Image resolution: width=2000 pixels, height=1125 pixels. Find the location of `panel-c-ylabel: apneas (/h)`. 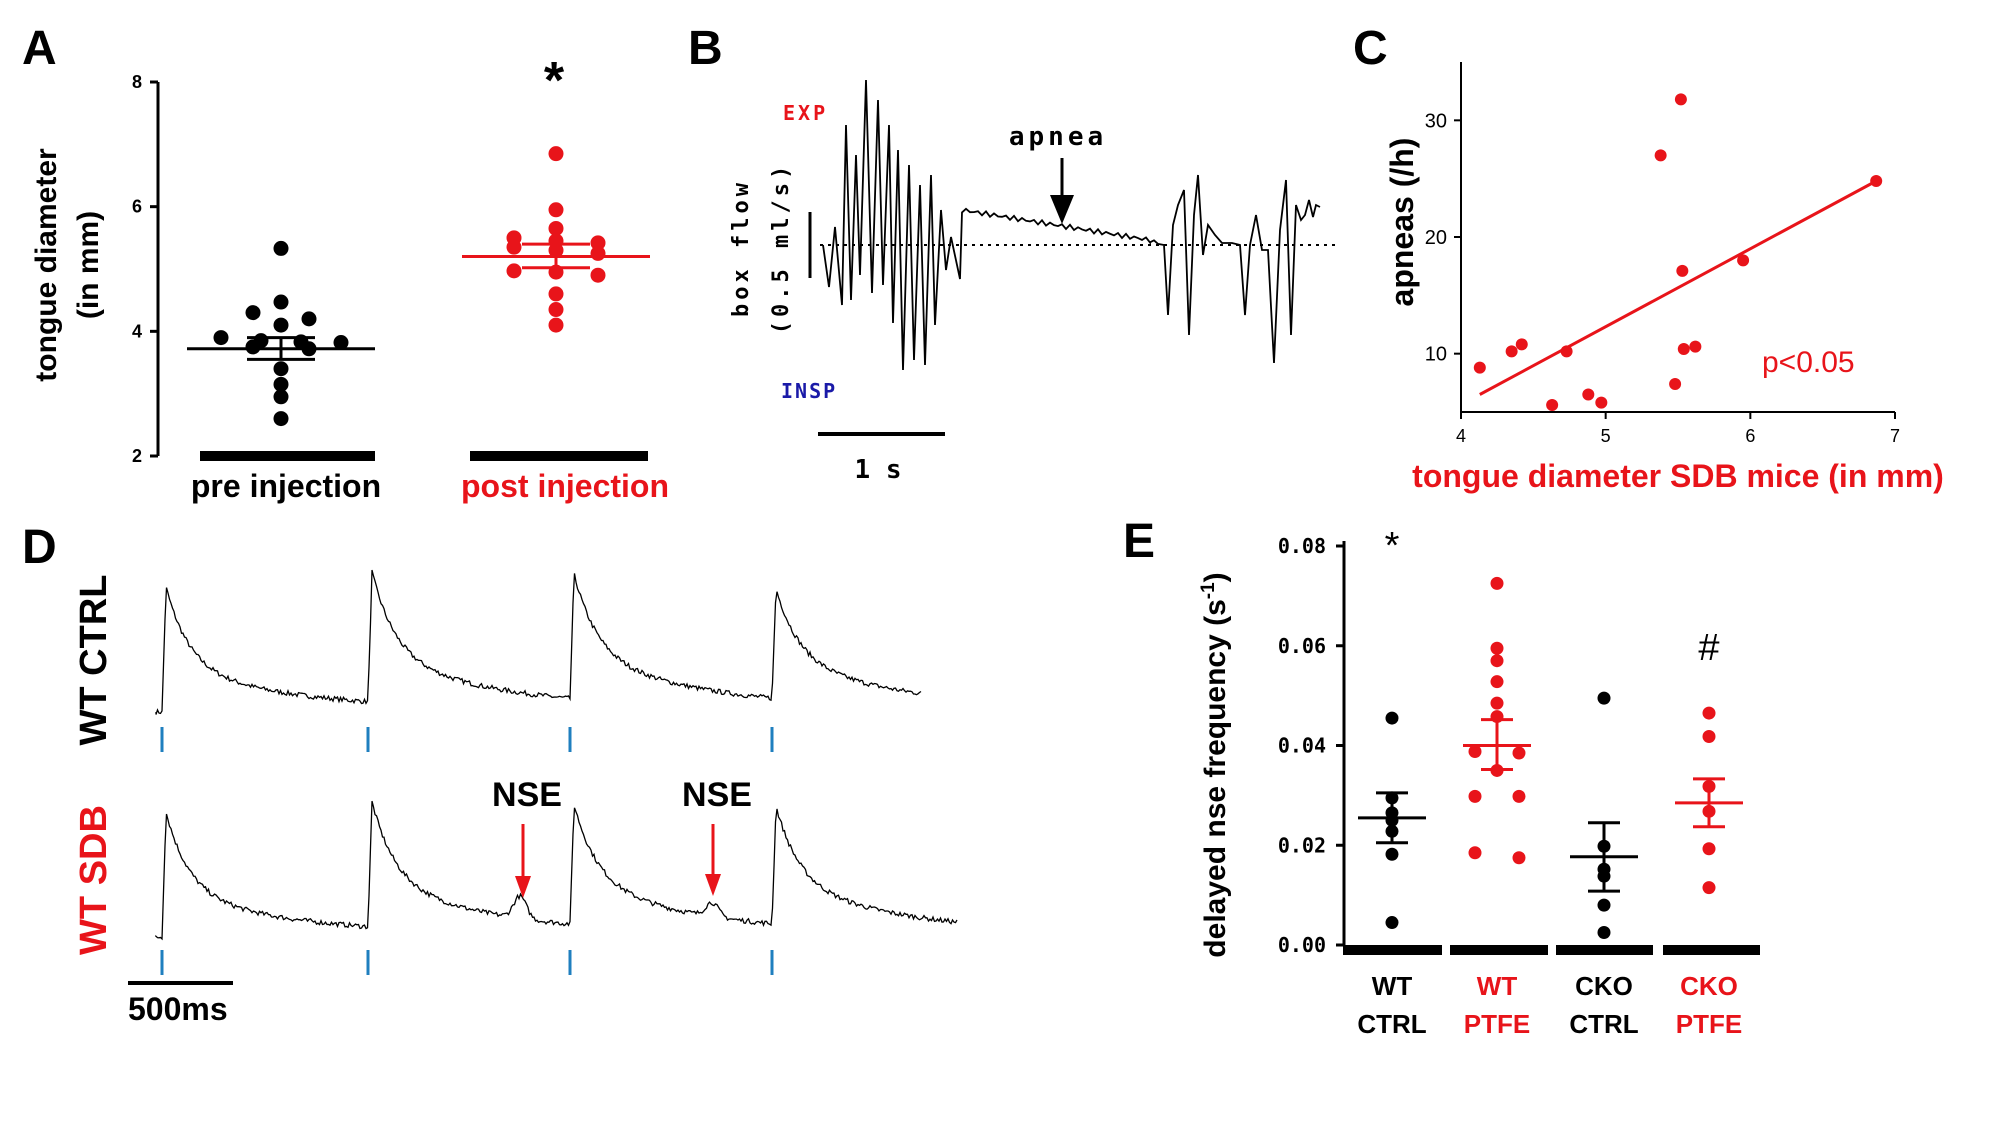

panel-c-ylabel: apneas (/h) is located at coordinates (1402, 222).